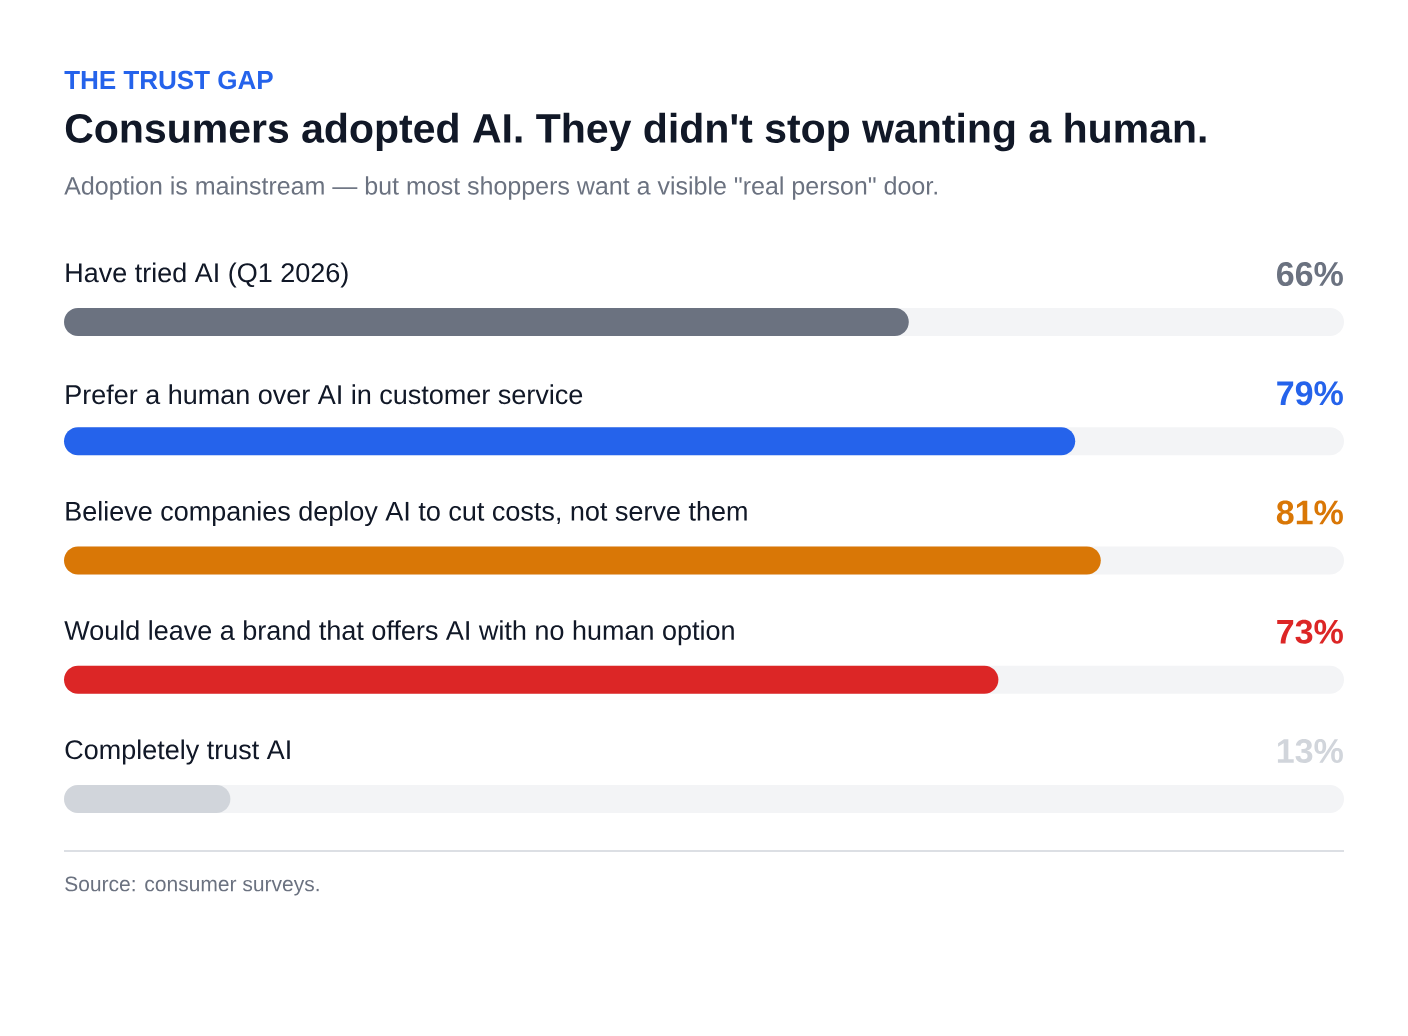 The image size is (1408, 1036). What do you see at coordinates (1310, 631) in the screenshot?
I see `data-label: 73%` at bounding box center [1310, 631].